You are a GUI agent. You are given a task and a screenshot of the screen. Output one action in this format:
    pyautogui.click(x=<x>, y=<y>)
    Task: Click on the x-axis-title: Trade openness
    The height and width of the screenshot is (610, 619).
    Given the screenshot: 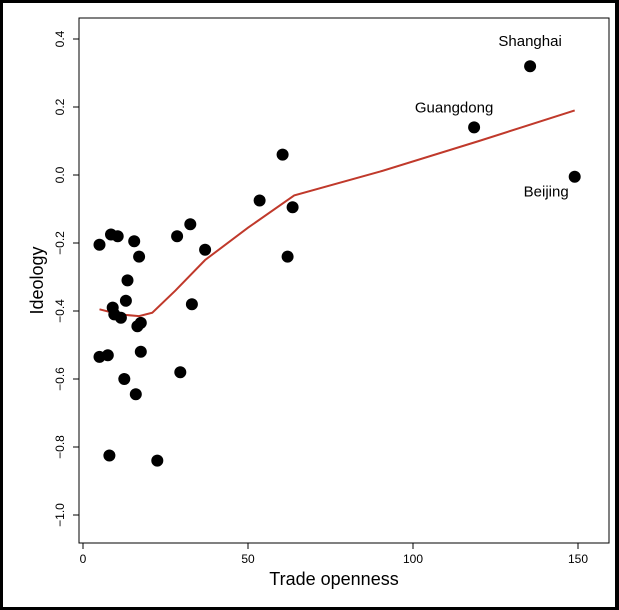 What is the action you would take?
    pyautogui.click(x=333, y=579)
    